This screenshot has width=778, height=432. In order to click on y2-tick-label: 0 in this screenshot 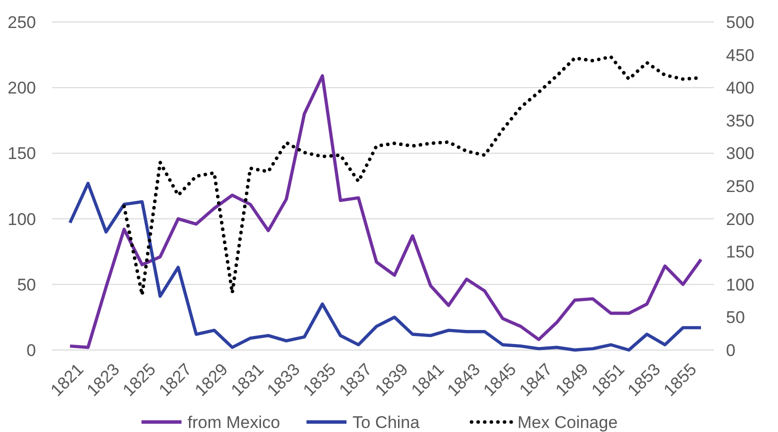, I will do `click(731, 350)`.